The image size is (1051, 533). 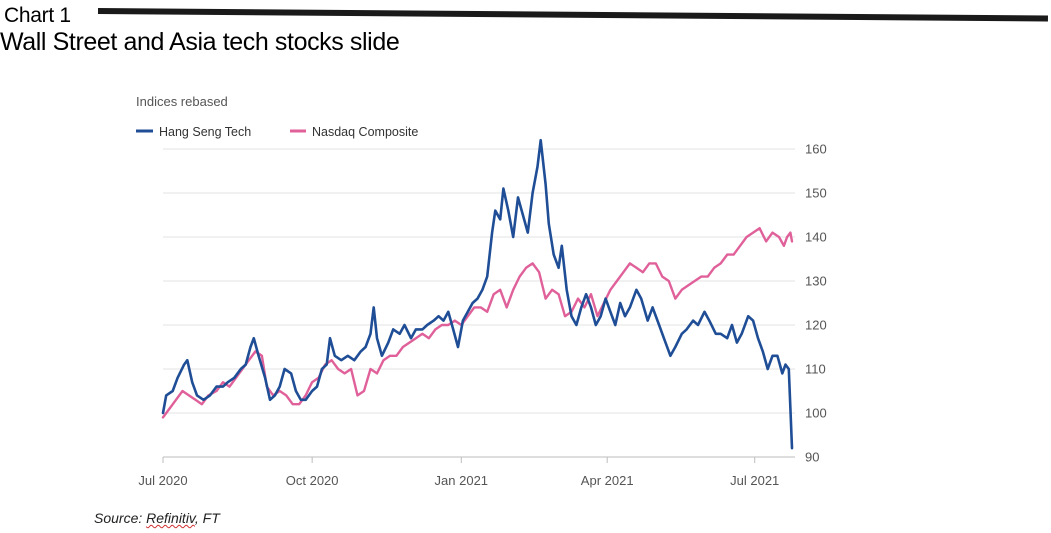 I want to click on chart-number-label: Chart 1, so click(x=37, y=15).